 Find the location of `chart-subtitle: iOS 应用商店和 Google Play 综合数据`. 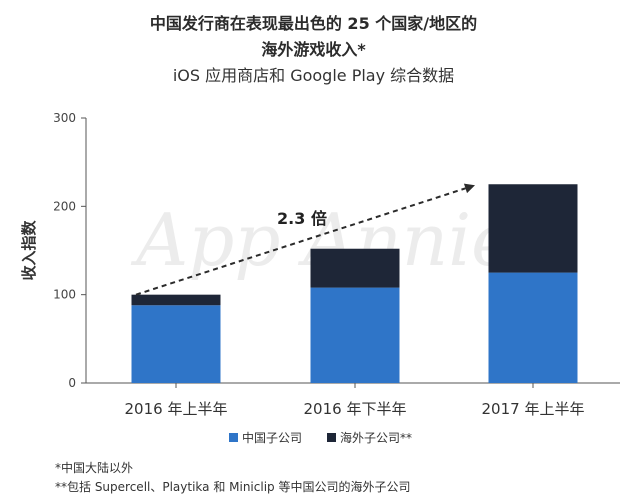

chart-subtitle: iOS 应用商店和 Google Play 综合数据 is located at coordinates (313, 75).